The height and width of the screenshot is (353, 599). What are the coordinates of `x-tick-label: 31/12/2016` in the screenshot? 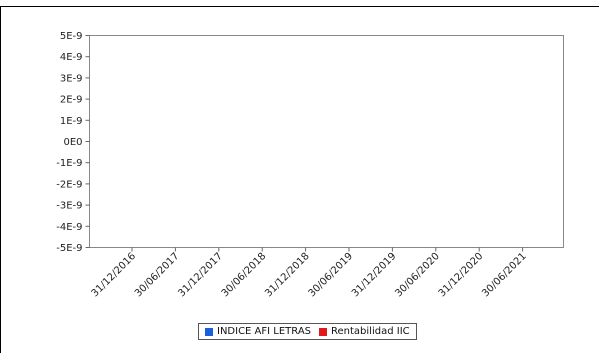 It's located at (114, 275).